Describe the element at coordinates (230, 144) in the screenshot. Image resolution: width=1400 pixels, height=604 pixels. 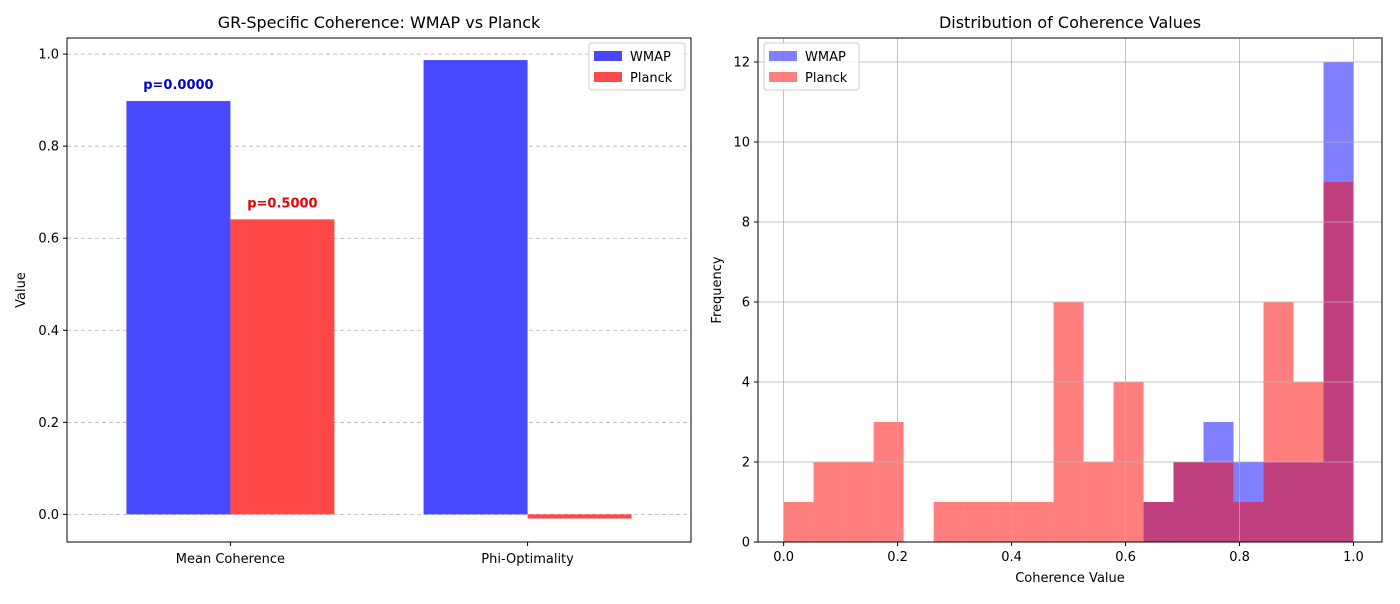
I see `bar-chart-annotations: p=0.0000 p=0.5000` at that location.